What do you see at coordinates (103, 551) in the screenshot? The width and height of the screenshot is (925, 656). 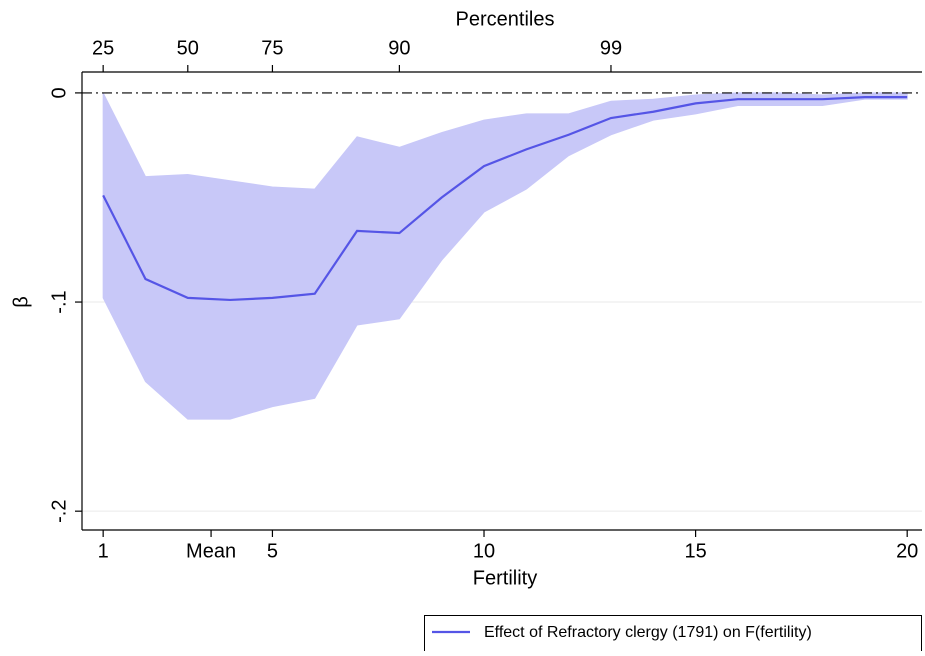 I see `x-tick-label: 1` at bounding box center [103, 551].